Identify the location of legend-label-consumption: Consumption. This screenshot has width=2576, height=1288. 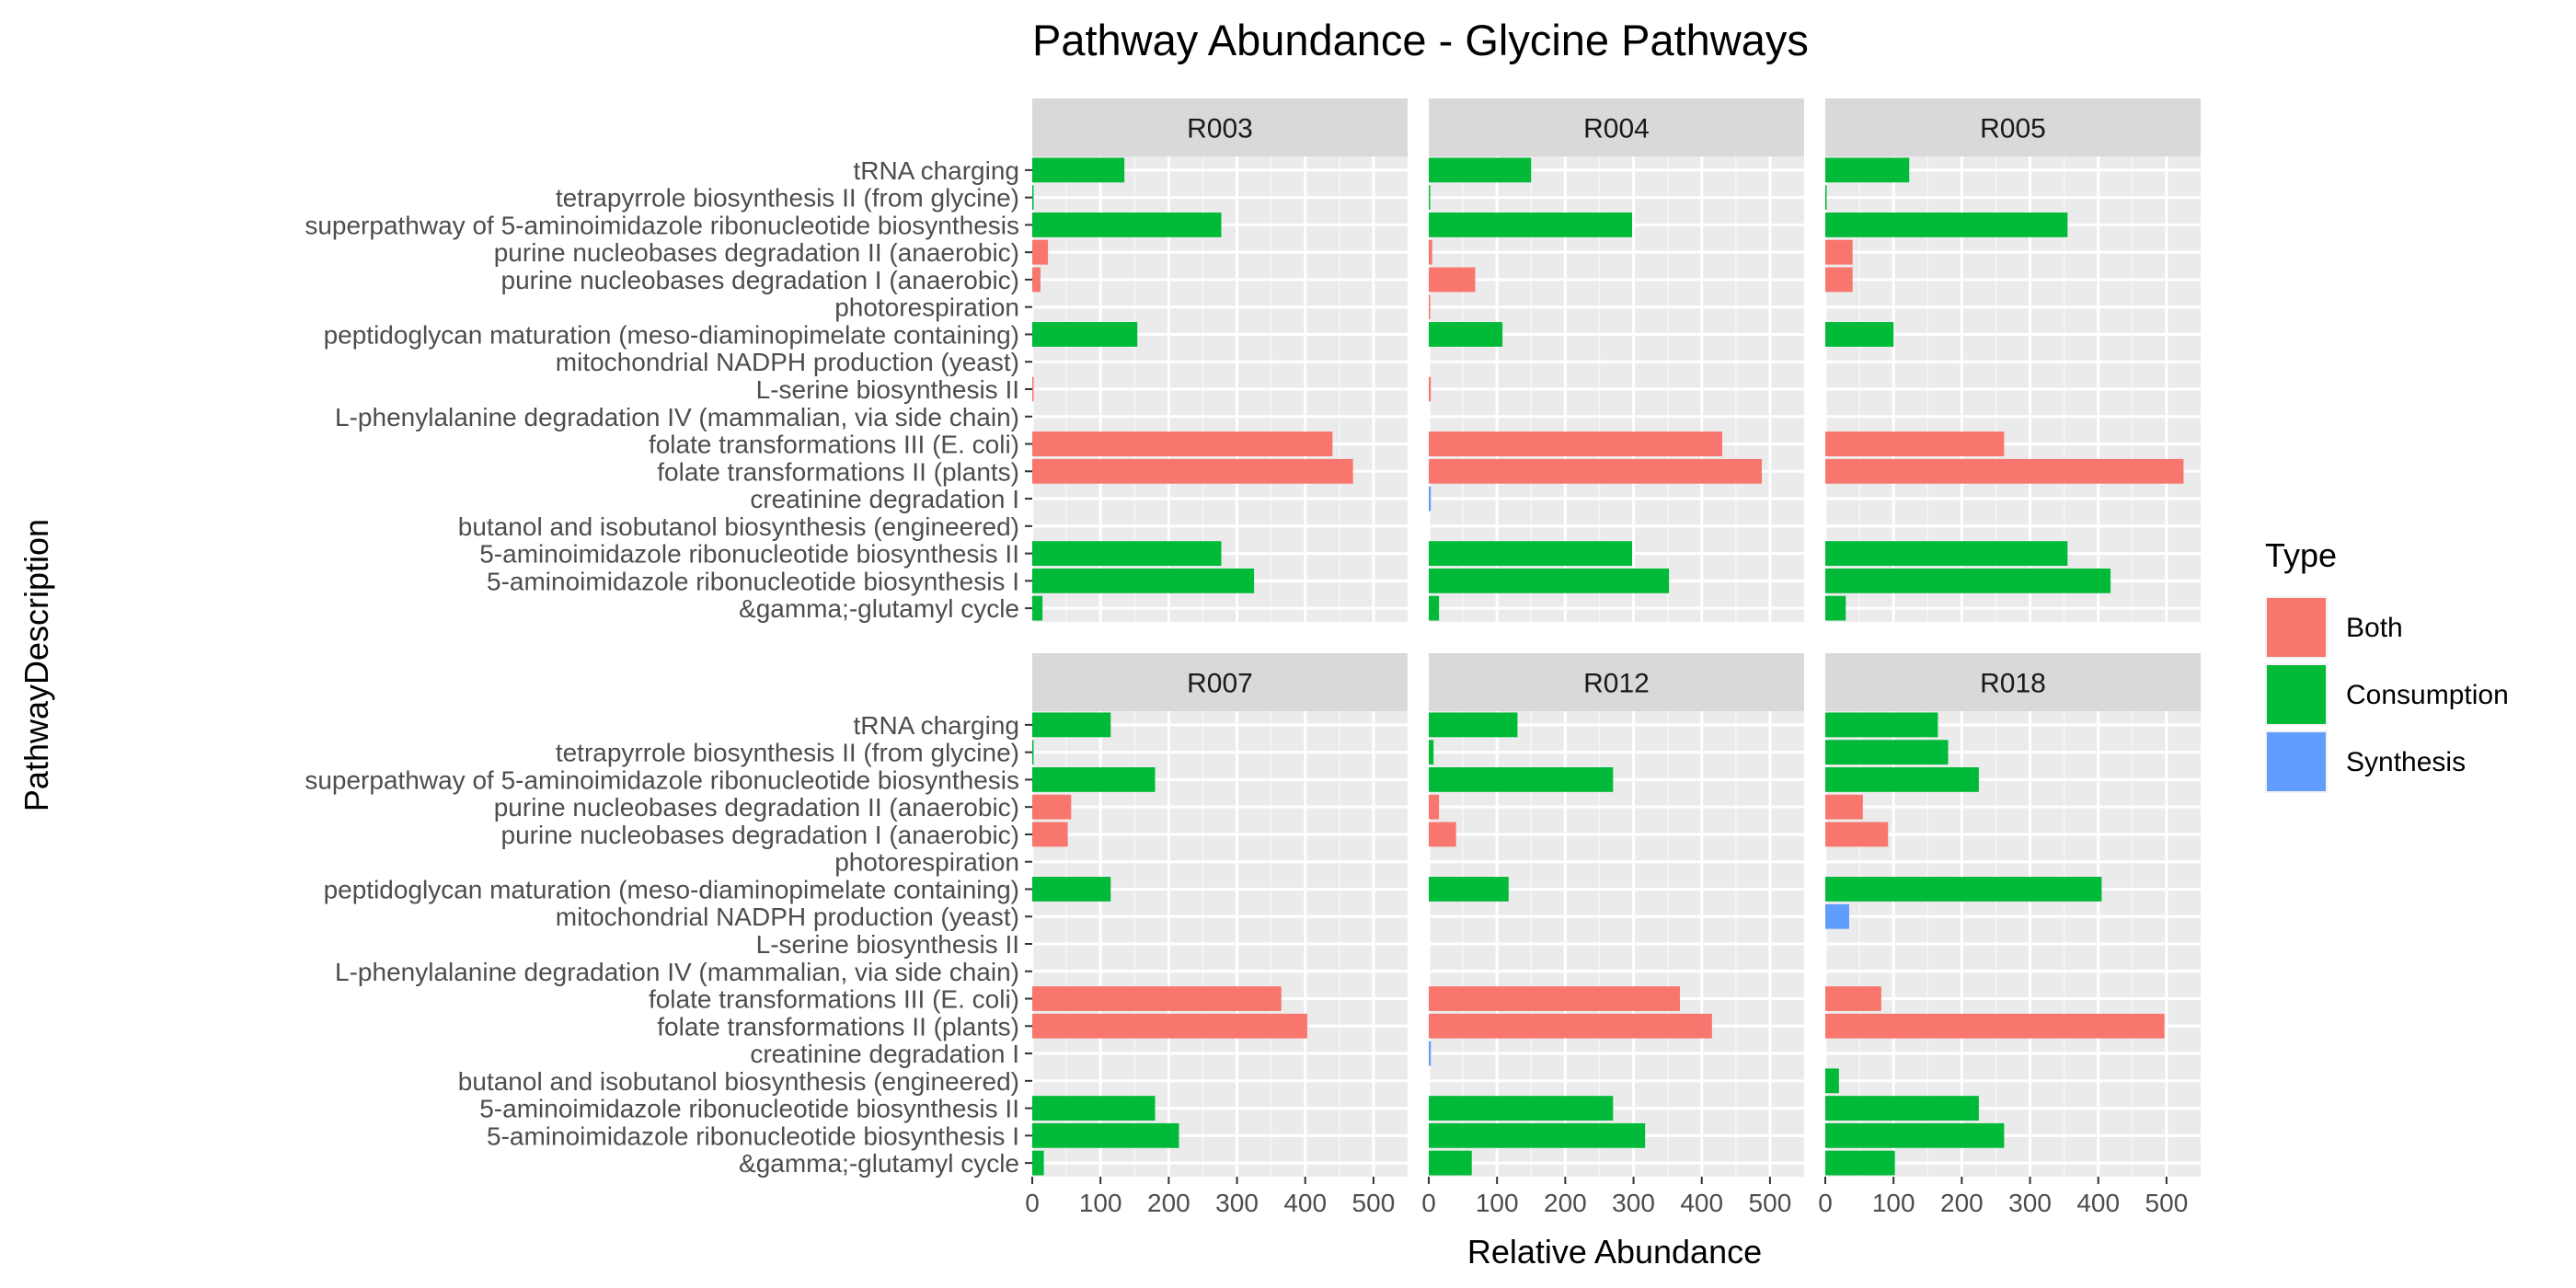
(2427, 695).